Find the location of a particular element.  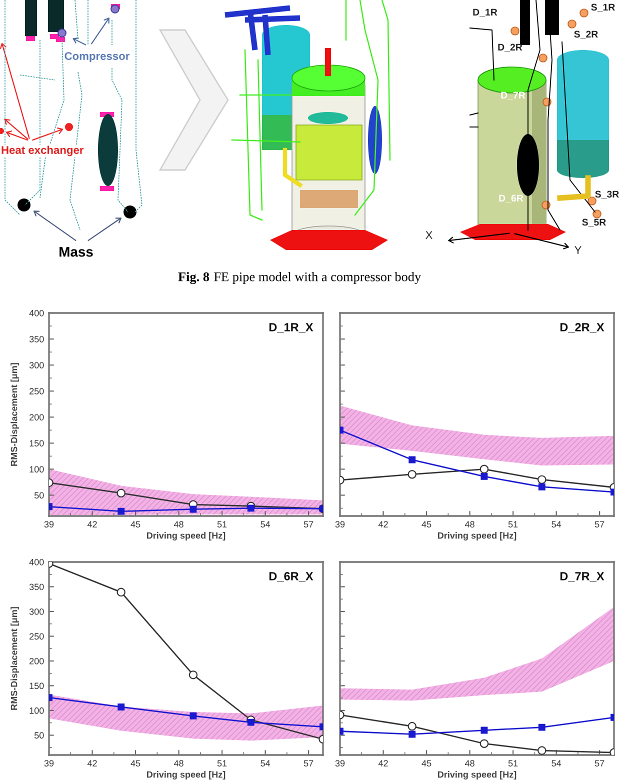

text: S_3R is located at coordinates (607, 194).